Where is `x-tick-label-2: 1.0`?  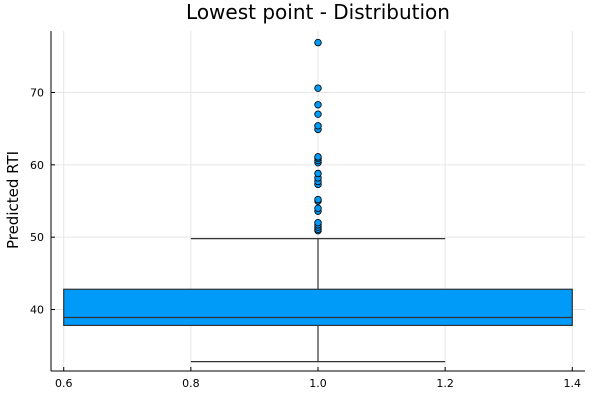
x-tick-label-2: 1.0 is located at coordinates (318, 383).